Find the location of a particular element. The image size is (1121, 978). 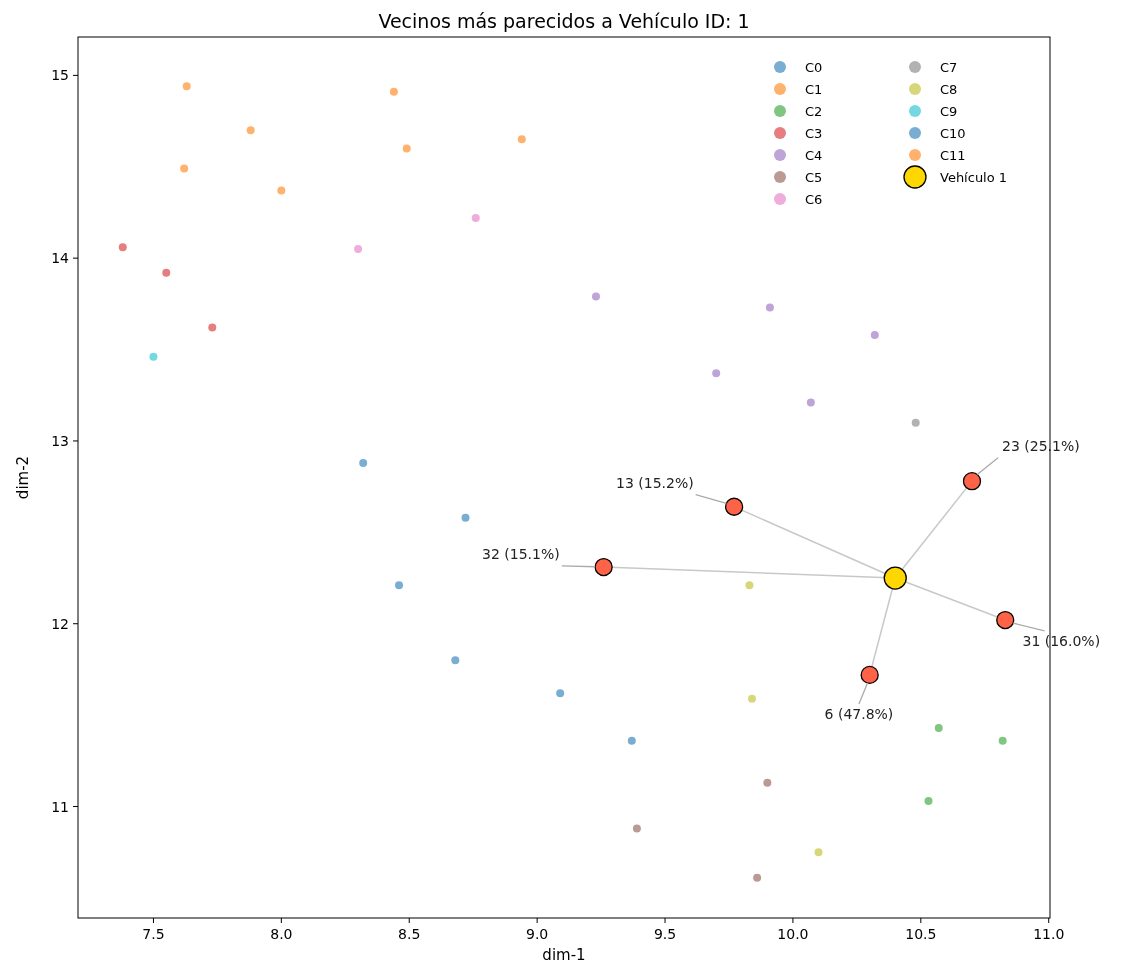

y-tick-label: 13 is located at coordinates (60, 440).